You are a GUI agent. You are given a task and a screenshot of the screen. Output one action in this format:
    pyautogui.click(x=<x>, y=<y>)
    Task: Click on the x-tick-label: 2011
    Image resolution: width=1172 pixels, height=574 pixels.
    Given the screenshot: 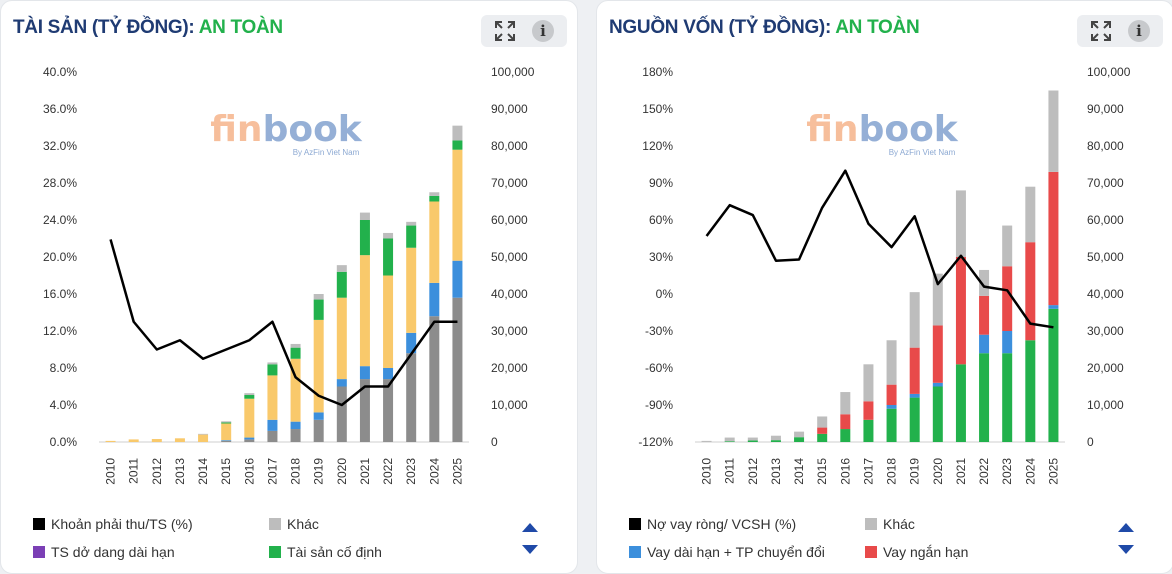 What is the action you would take?
    pyautogui.click(x=134, y=471)
    